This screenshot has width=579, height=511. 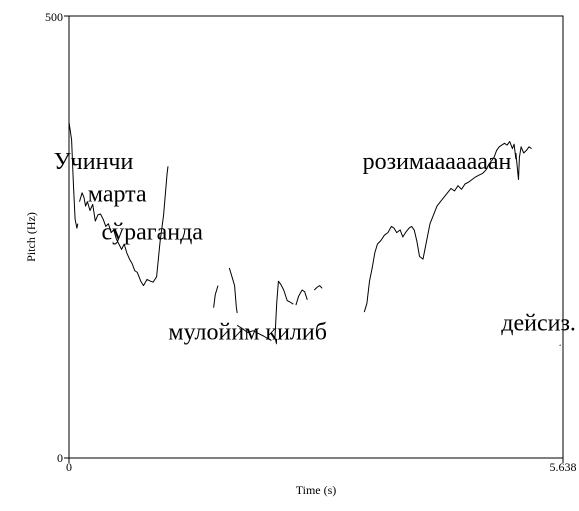 I want to click on word-label-2: марта, so click(x=117, y=195).